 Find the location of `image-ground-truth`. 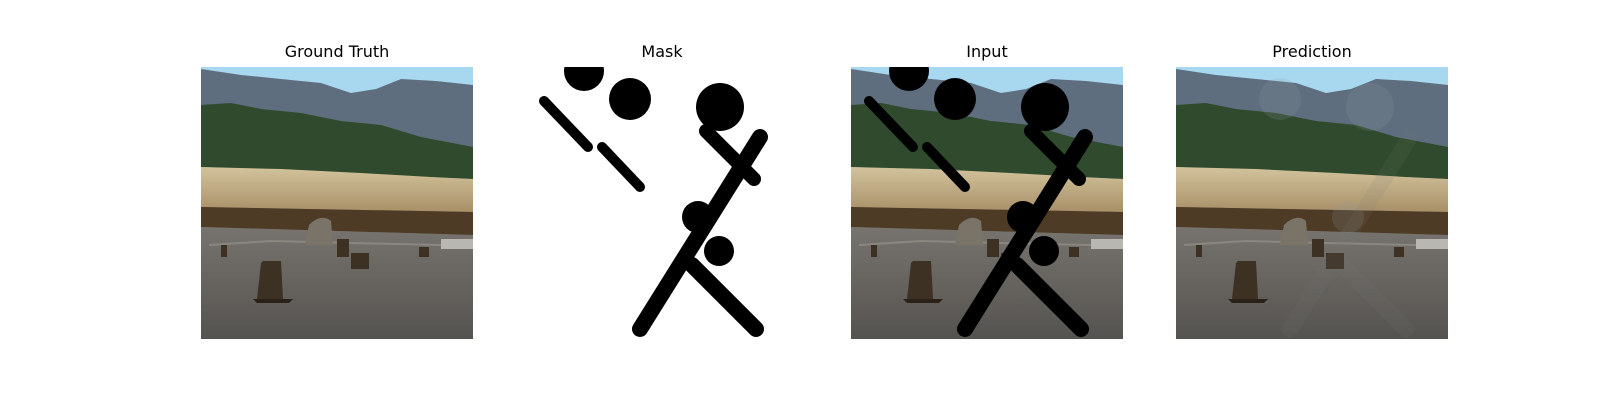

image-ground-truth is located at coordinates (337, 203).